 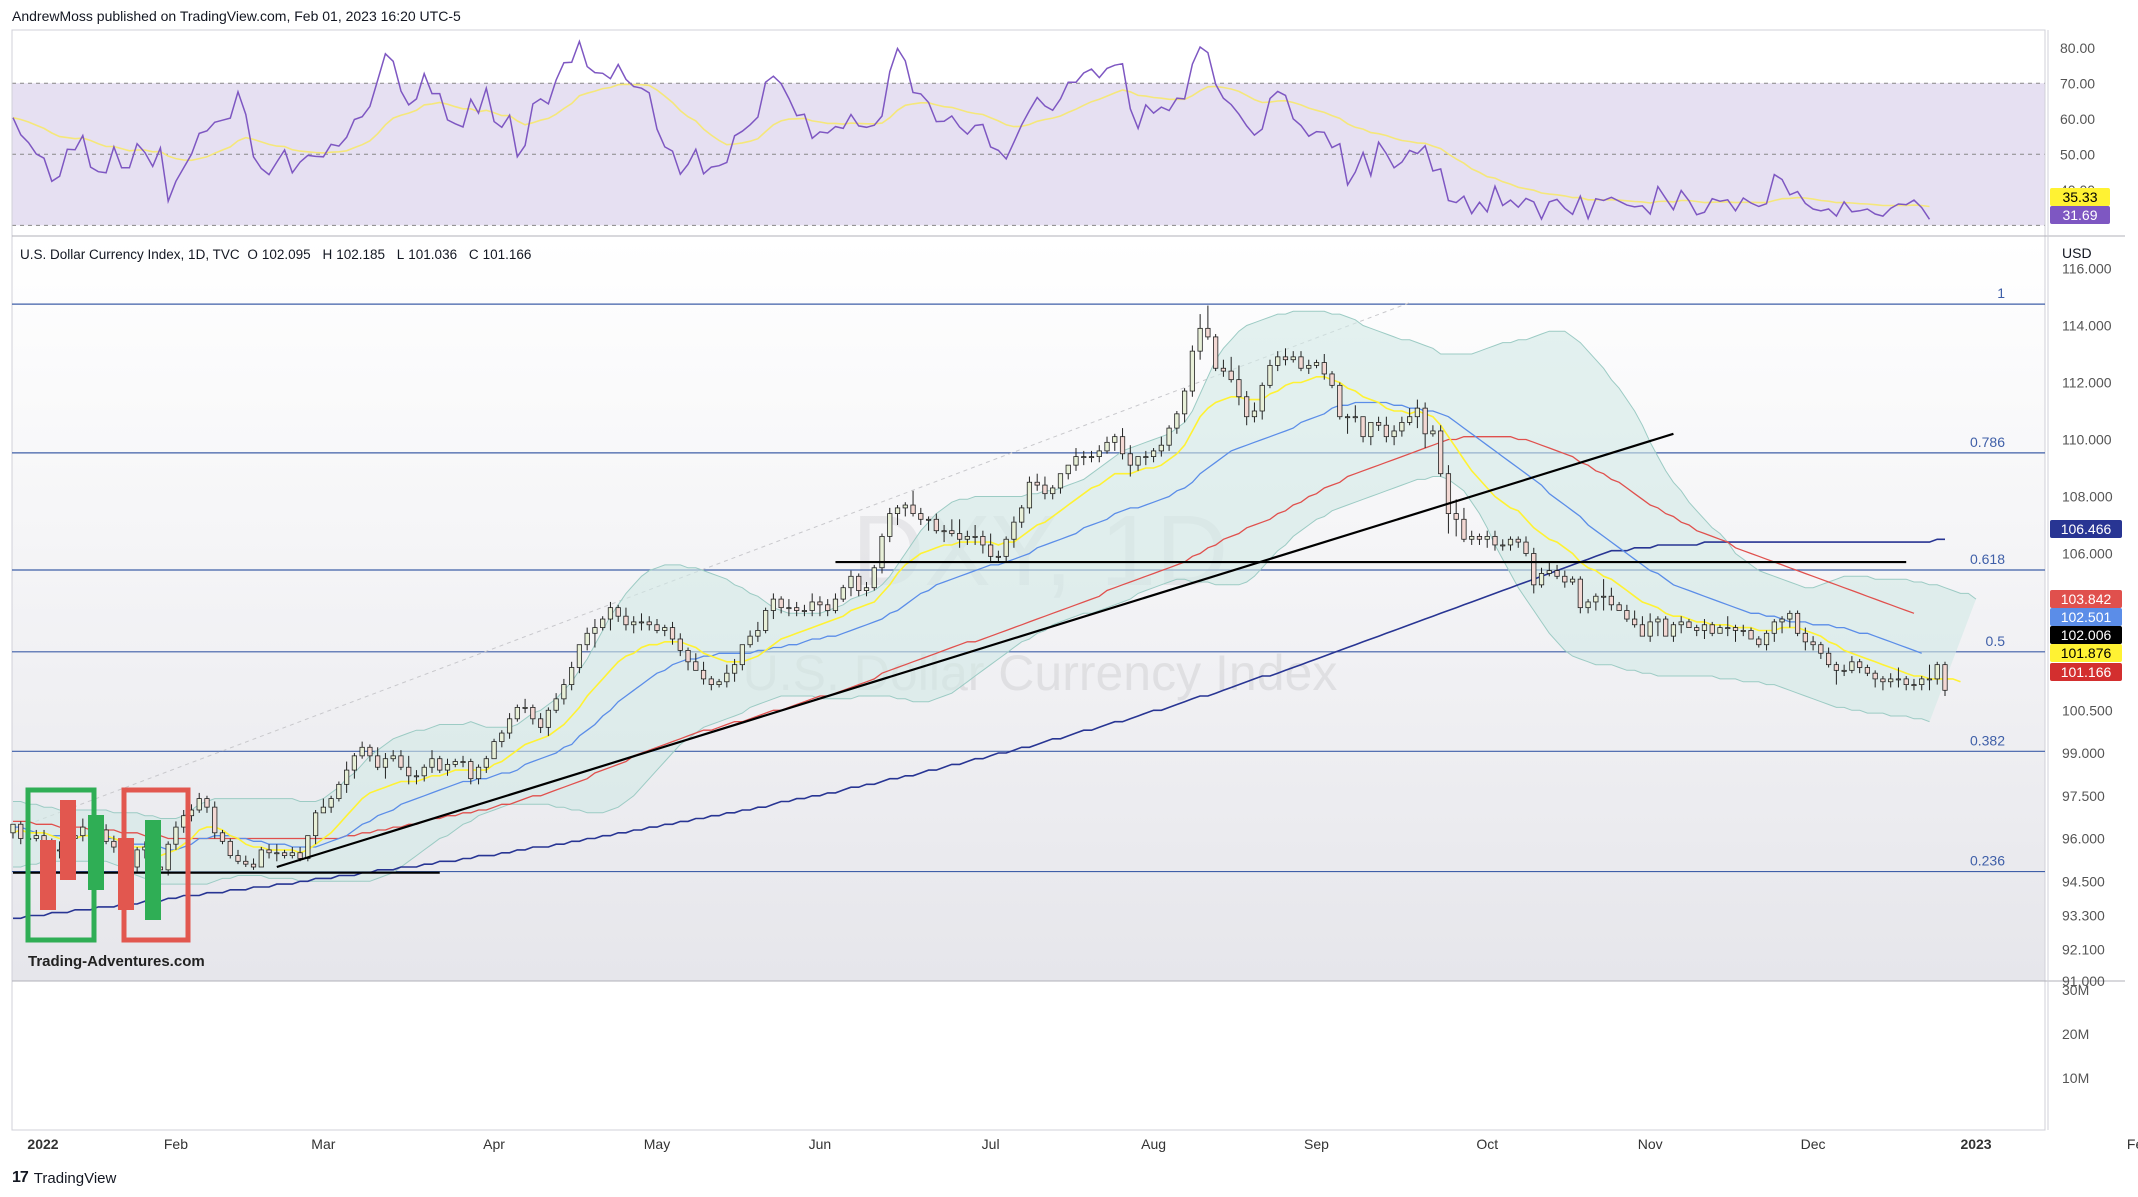 I want to click on volume-tick-label: 30M, so click(x=2075, y=990).